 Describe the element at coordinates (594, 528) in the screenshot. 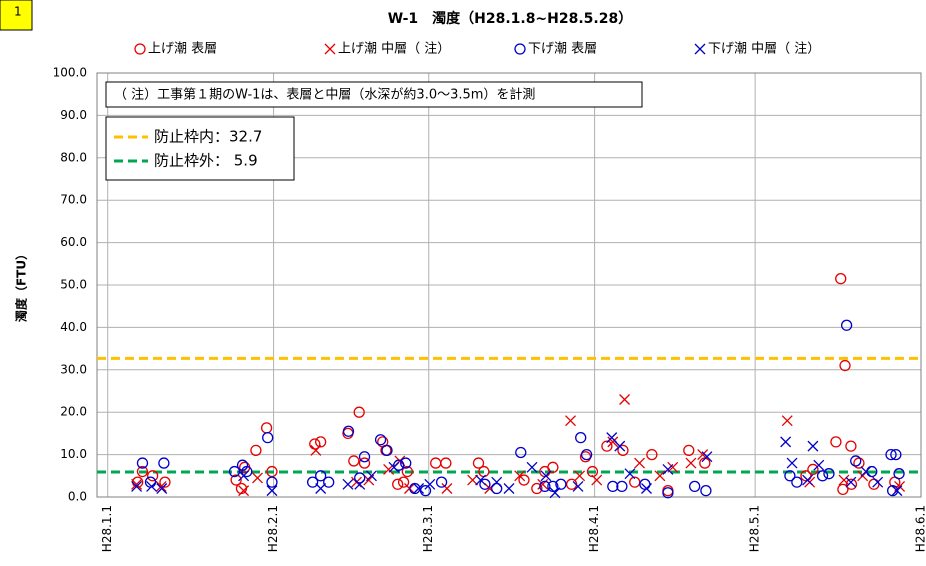

I see `x-tick-label: H28.4.1` at that location.